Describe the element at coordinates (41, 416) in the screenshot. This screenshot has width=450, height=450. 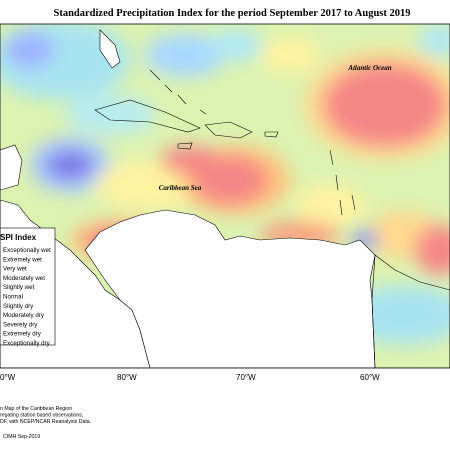
I see `footer-line: regating station based observations,` at that location.